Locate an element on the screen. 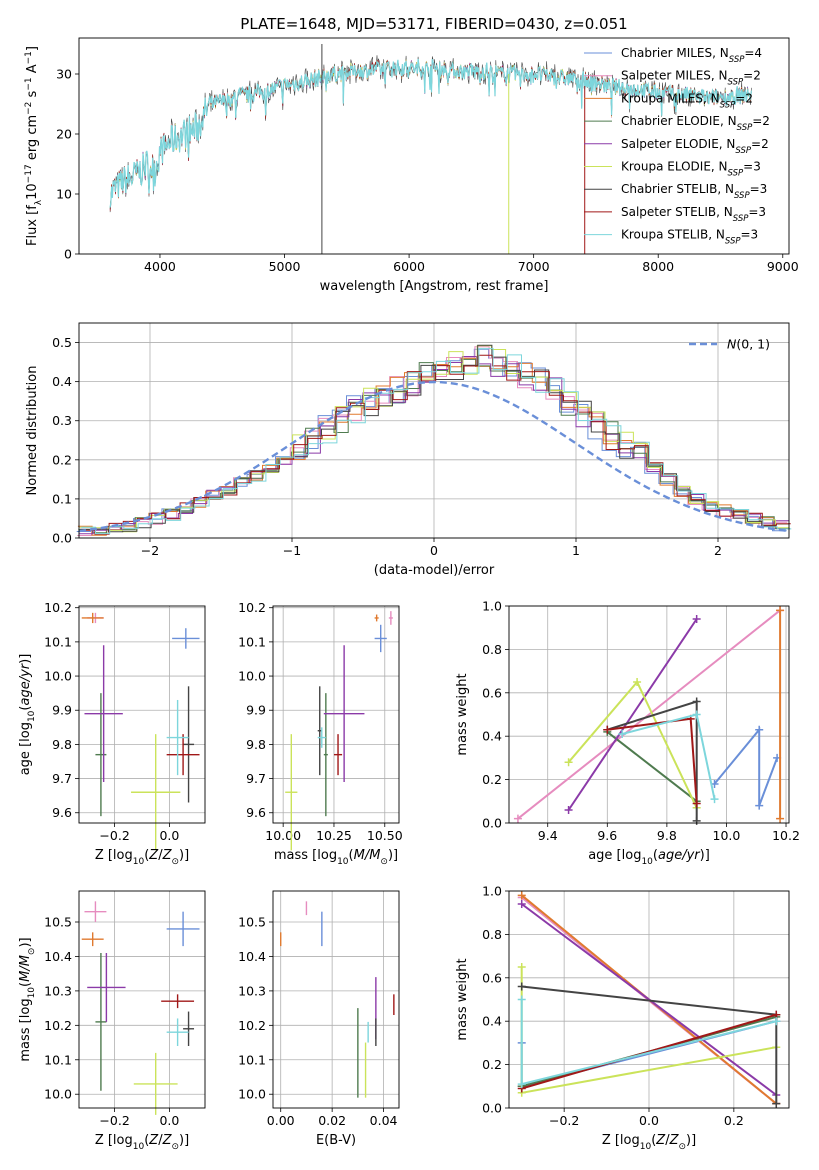  histogram-salpeter-elodie is located at coordinates (434, 445).